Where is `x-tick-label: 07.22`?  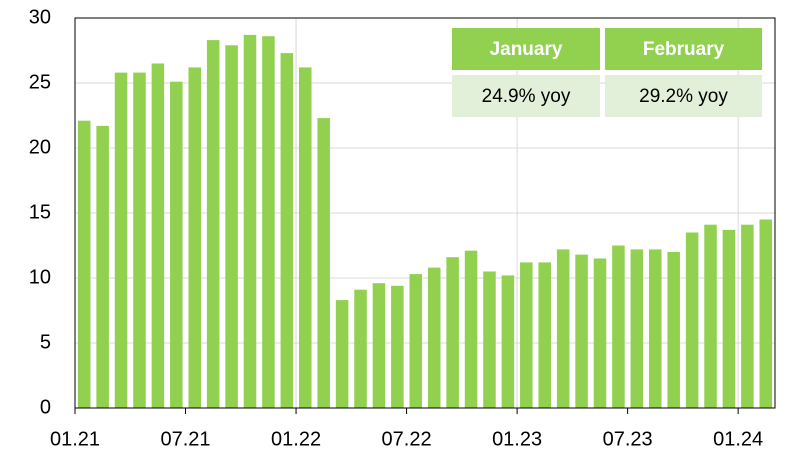 x-tick-label: 07.22 is located at coordinates (407, 439).